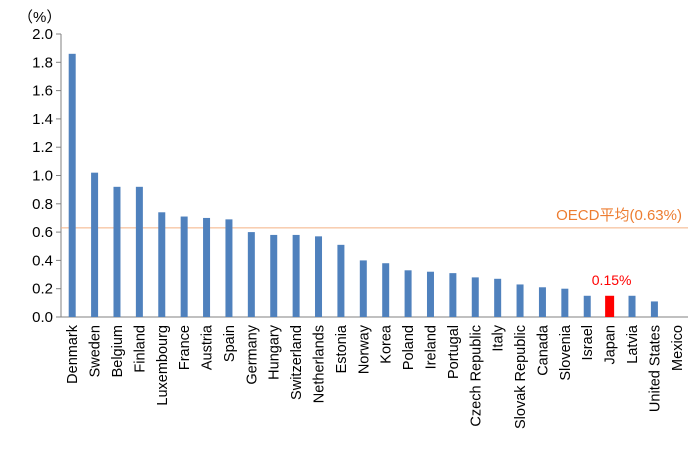 Image resolution: width=697 pixels, height=470 pixels. Describe the element at coordinates (566, 352) in the screenshot. I see `x-category-label: Slovenia` at that location.